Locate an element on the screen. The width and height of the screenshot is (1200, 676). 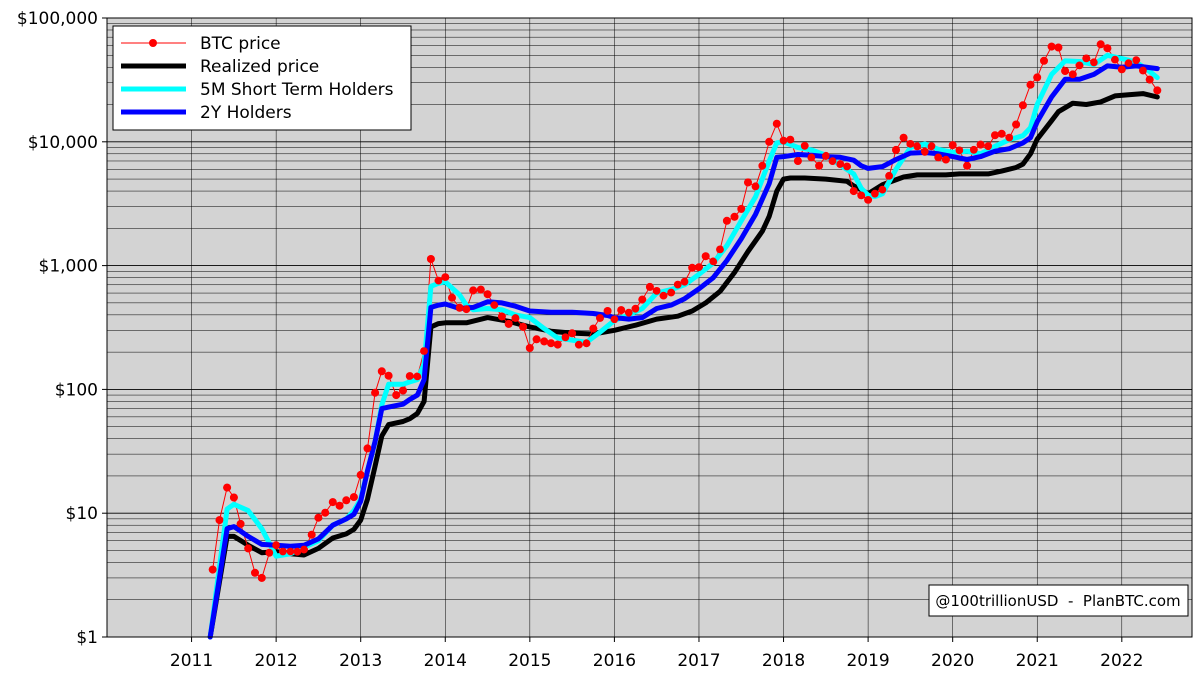
annotation-box is located at coordinates (1058, 600).